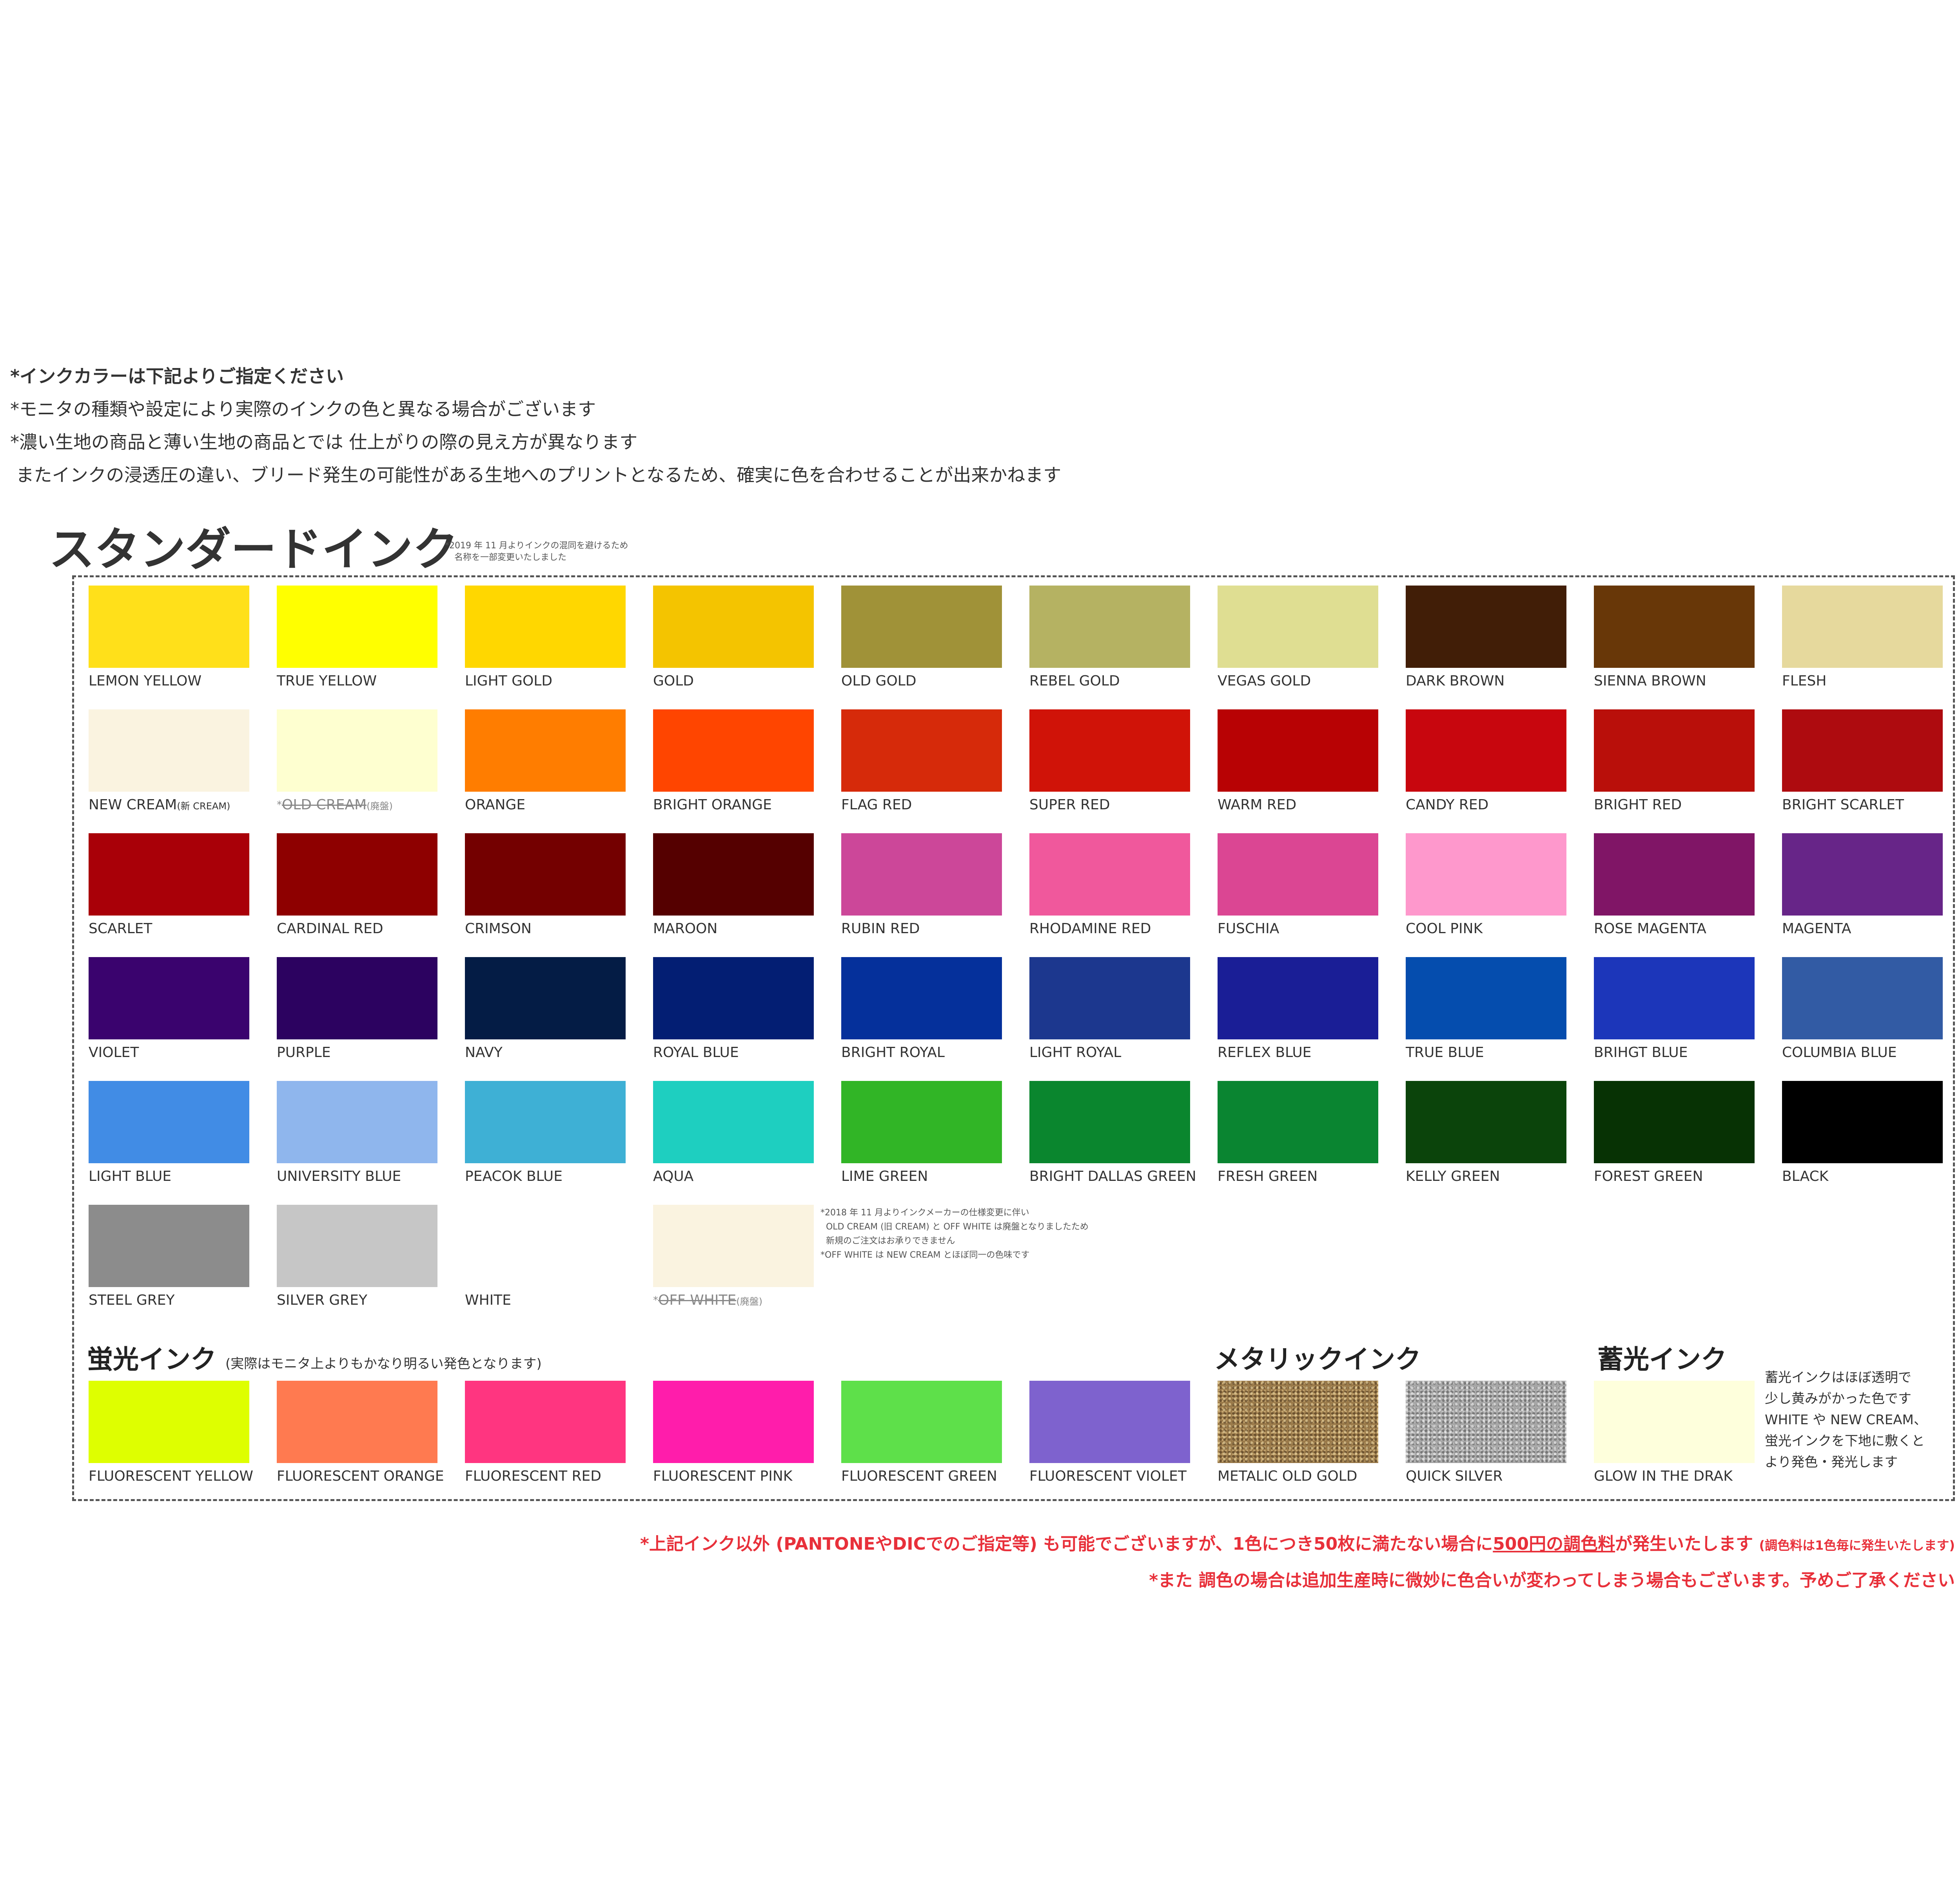  I want to click on swatch-label: NEW CREAM(新 CREAM), so click(159, 806).